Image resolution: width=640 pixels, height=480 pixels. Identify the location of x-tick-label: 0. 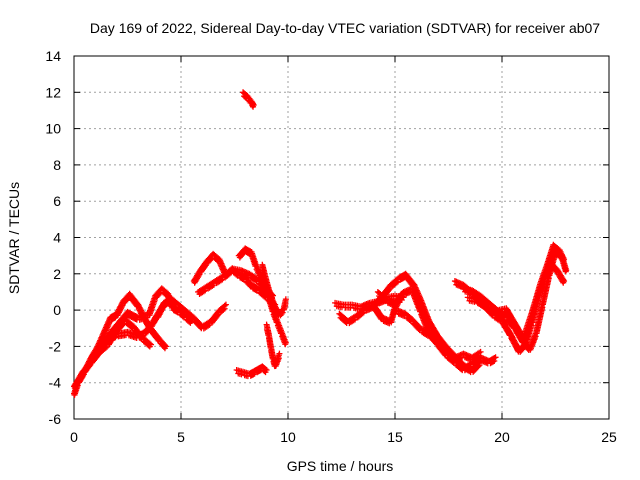
(74, 437).